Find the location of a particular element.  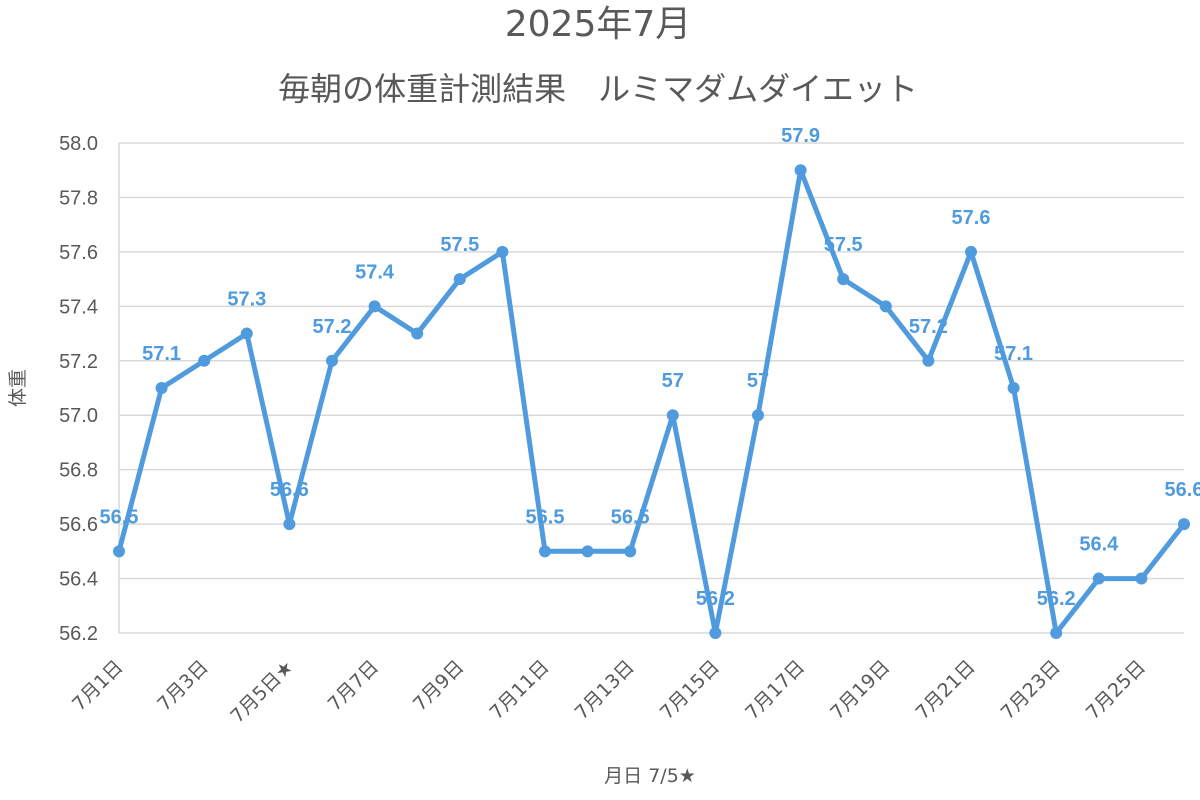

x-tick-label: 7月3日 is located at coordinates (183, 686).